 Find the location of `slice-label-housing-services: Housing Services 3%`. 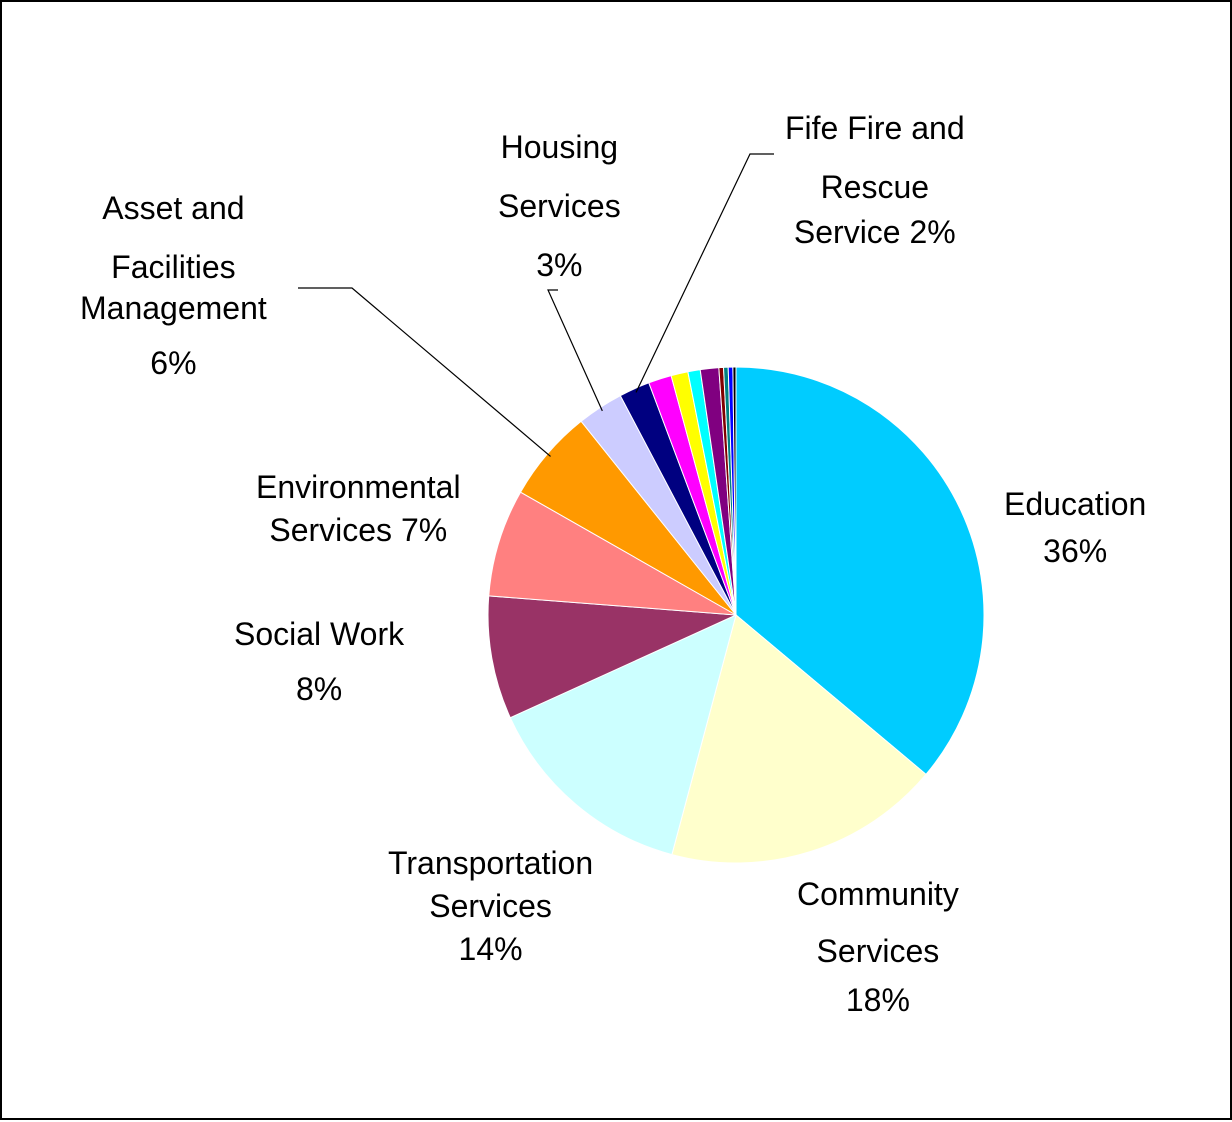

slice-label-housing-services: Housing Services 3% is located at coordinates (559, 206).